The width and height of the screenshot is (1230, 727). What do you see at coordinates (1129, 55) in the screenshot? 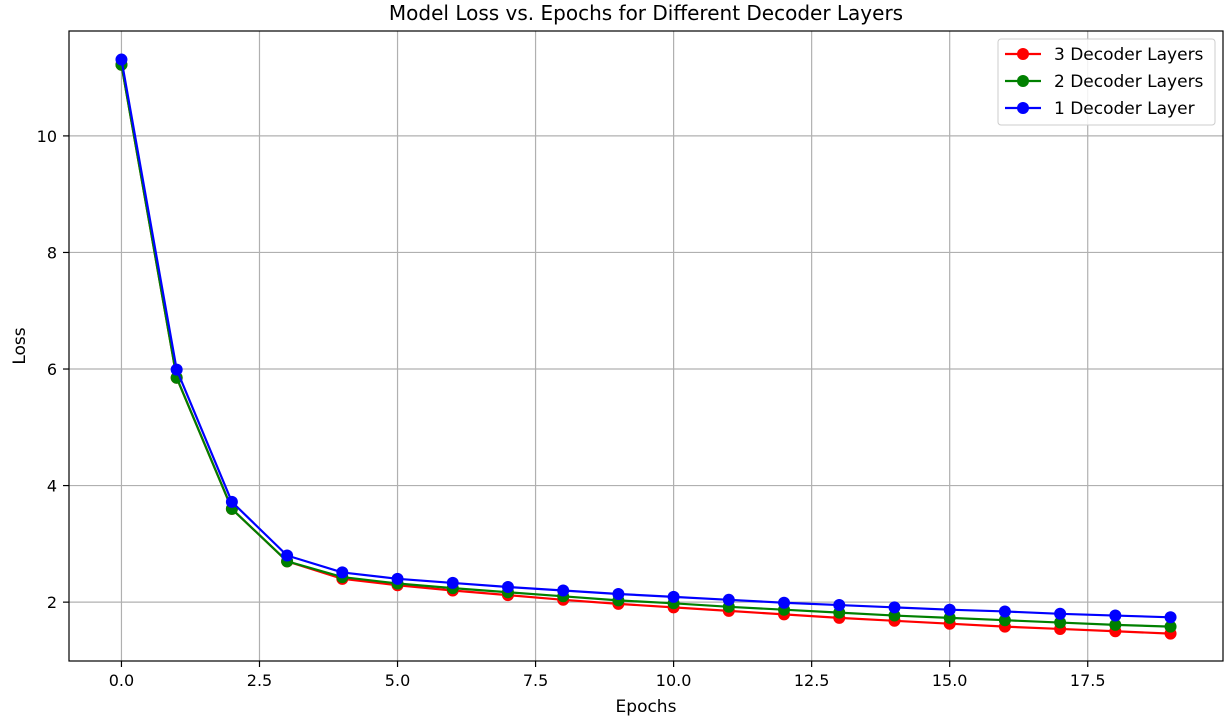
I see `legend-label: 3 Decoder Layers` at bounding box center [1129, 55].